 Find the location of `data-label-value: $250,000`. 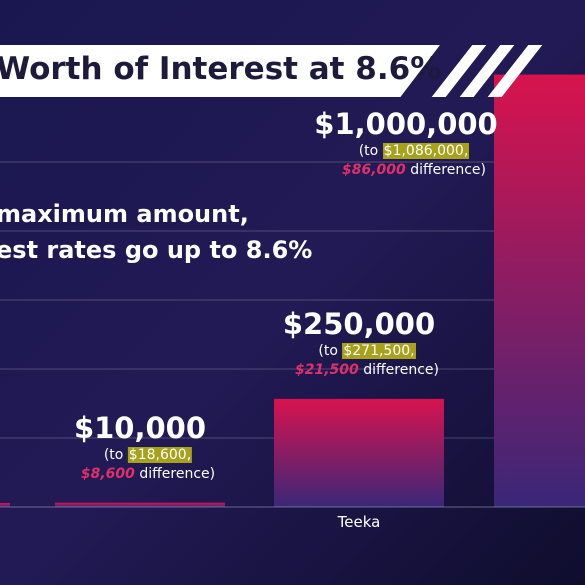

data-label-value: $250,000 is located at coordinates (359, 323).